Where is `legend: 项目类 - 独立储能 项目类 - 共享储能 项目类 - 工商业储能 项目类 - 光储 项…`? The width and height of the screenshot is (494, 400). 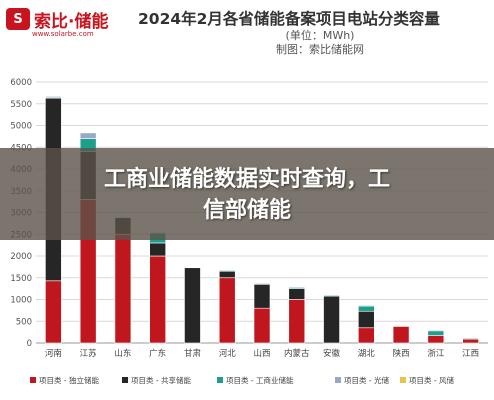 legend: 项目类 - 独立储能 项目类 - 共享储能 项目类 - 工商业储能 项目类 - 光储 项… is located at coordinates (242, 380).